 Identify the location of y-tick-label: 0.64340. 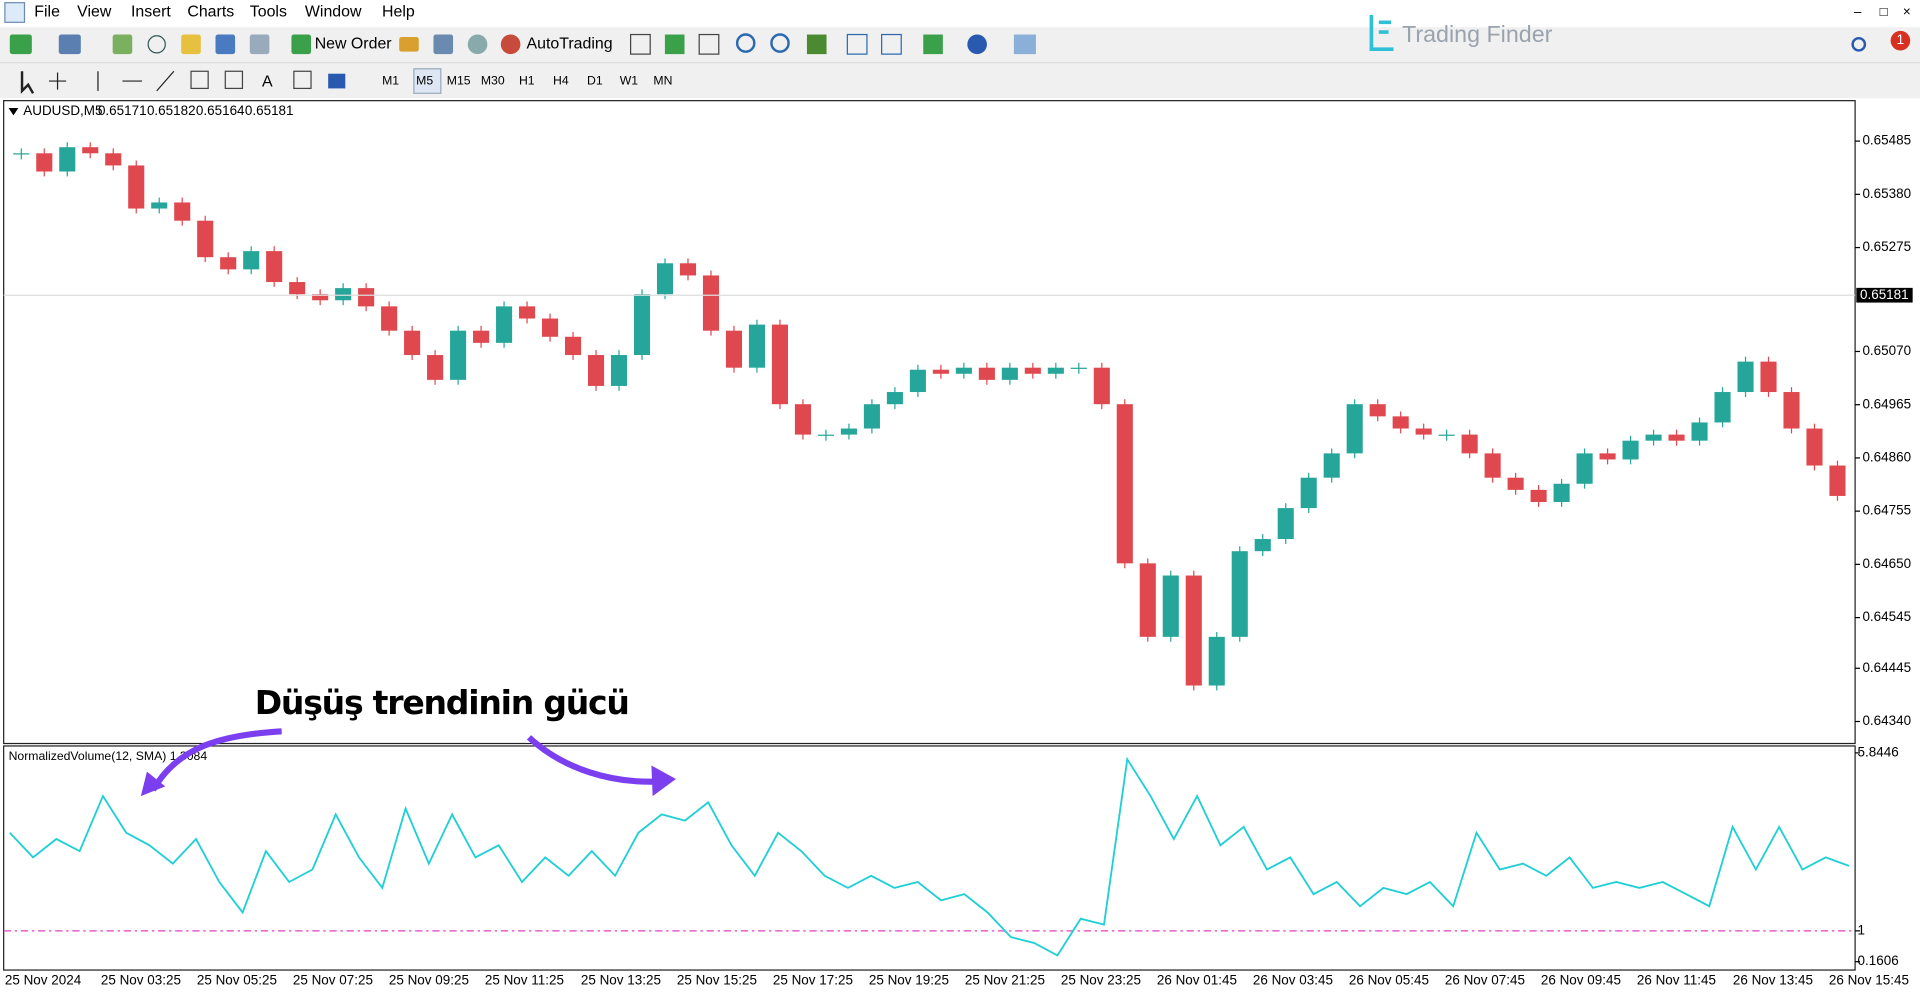
(1886, 720).